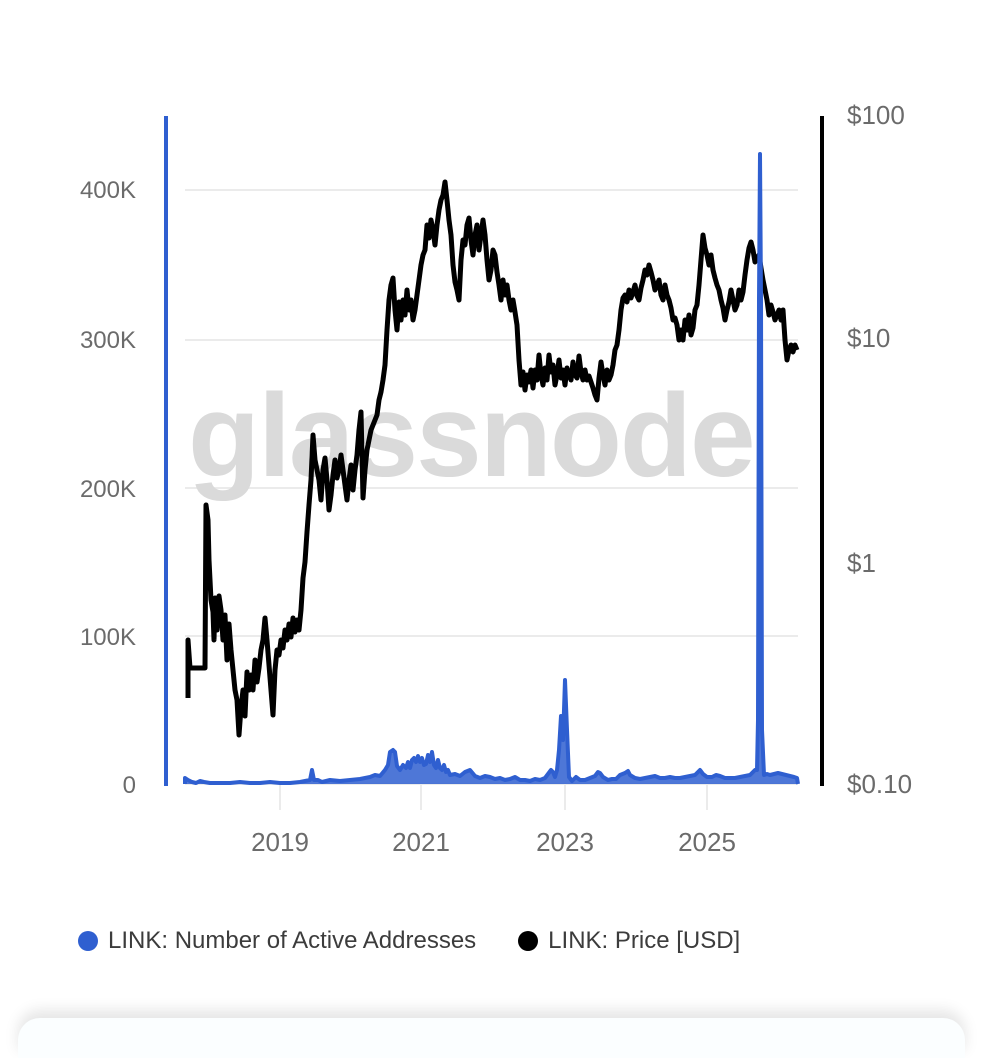 Image resolution: width=983 pixels, height=1058 pixels. I want to click on right-tick-100: $100, so click(876, 115).